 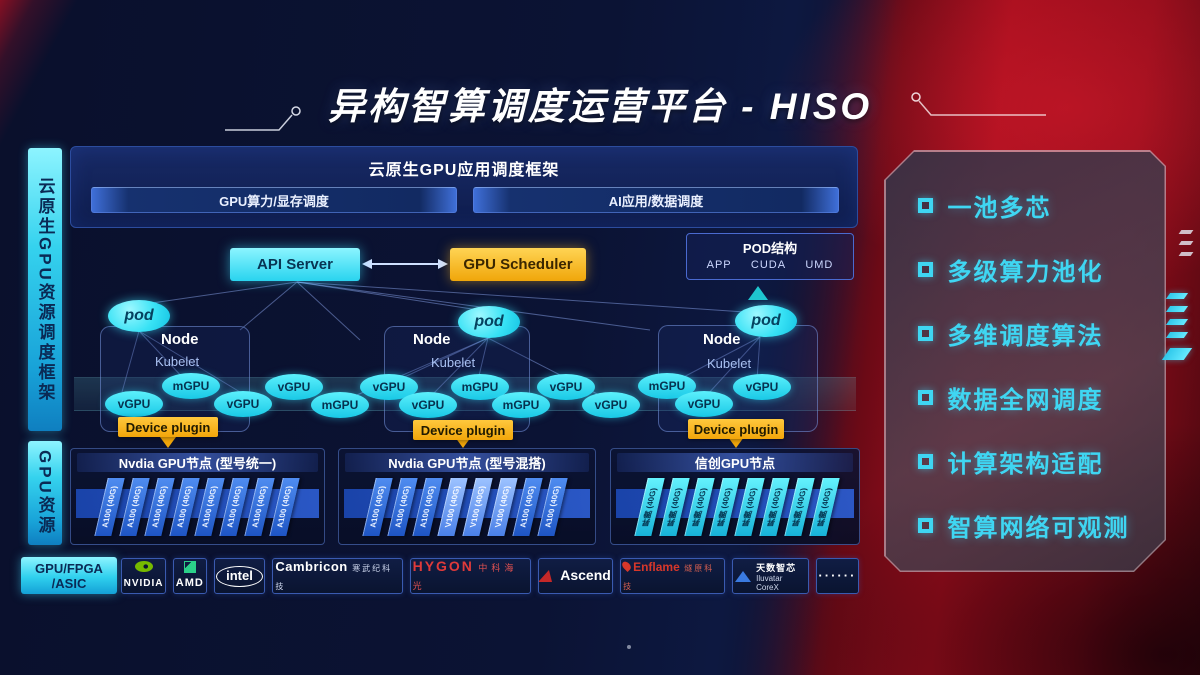 I want to click on rail-label: GPU资源, so click(x=45, y=493).